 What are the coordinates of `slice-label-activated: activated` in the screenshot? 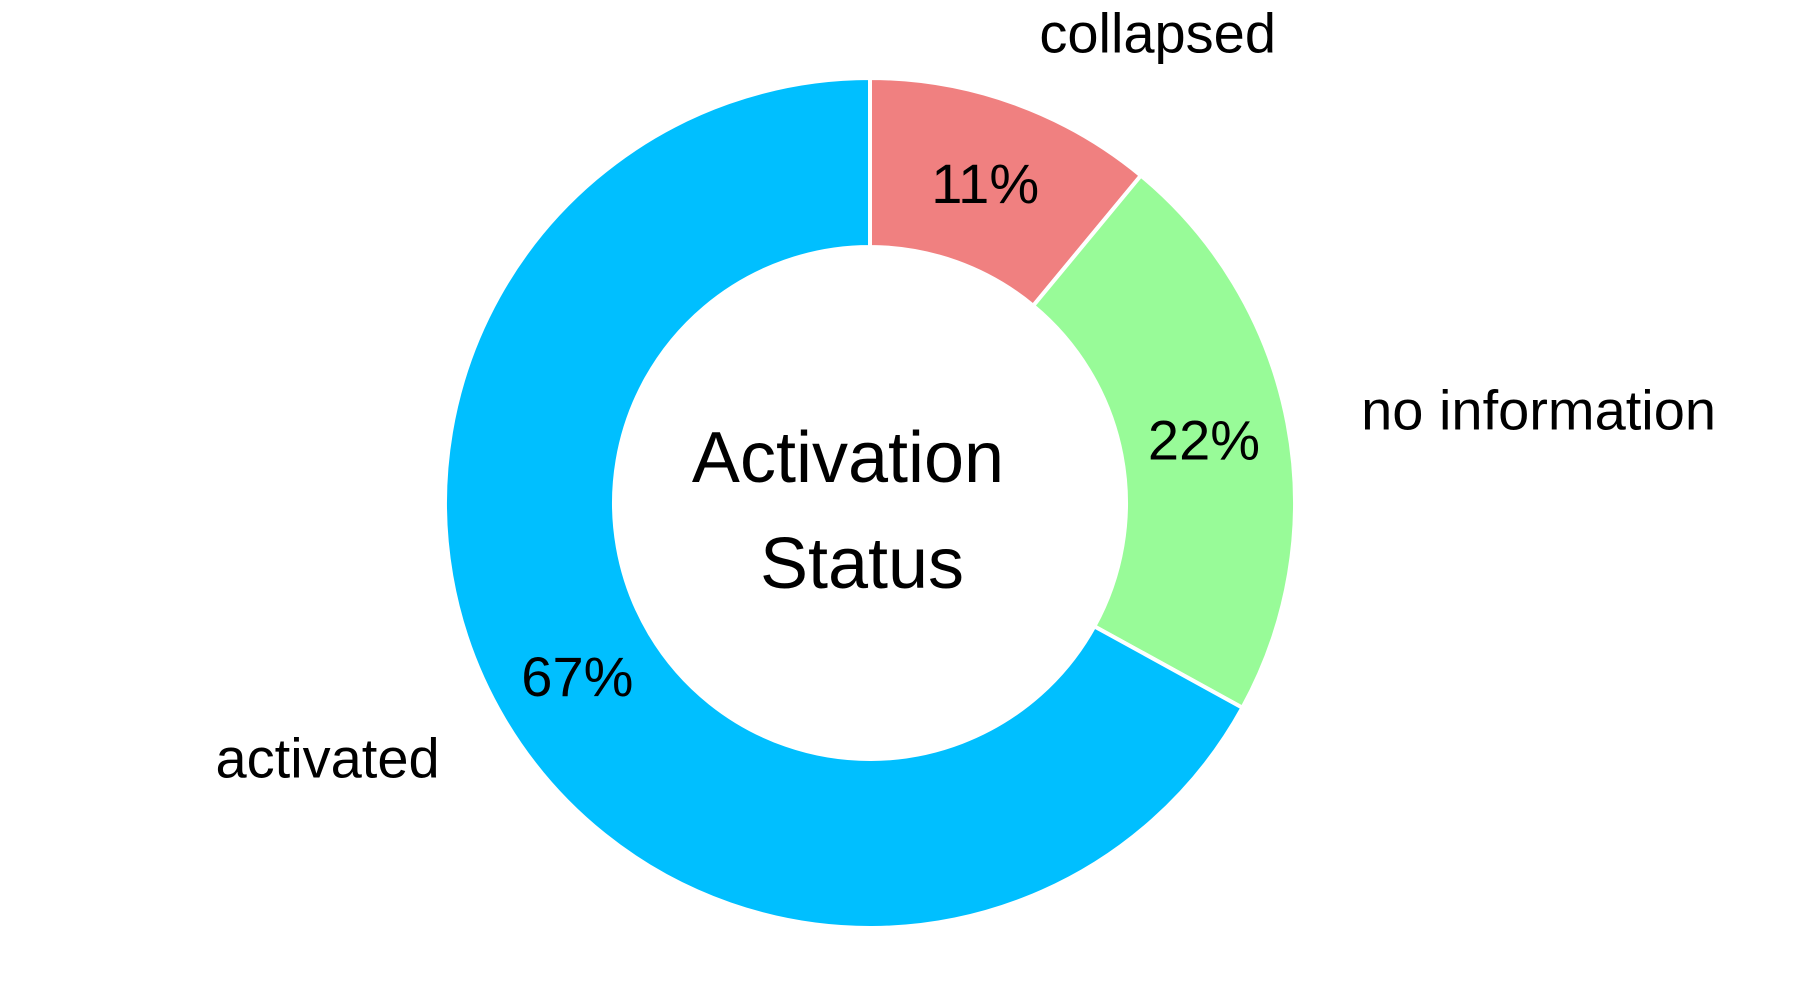 It's located at (327, 758).